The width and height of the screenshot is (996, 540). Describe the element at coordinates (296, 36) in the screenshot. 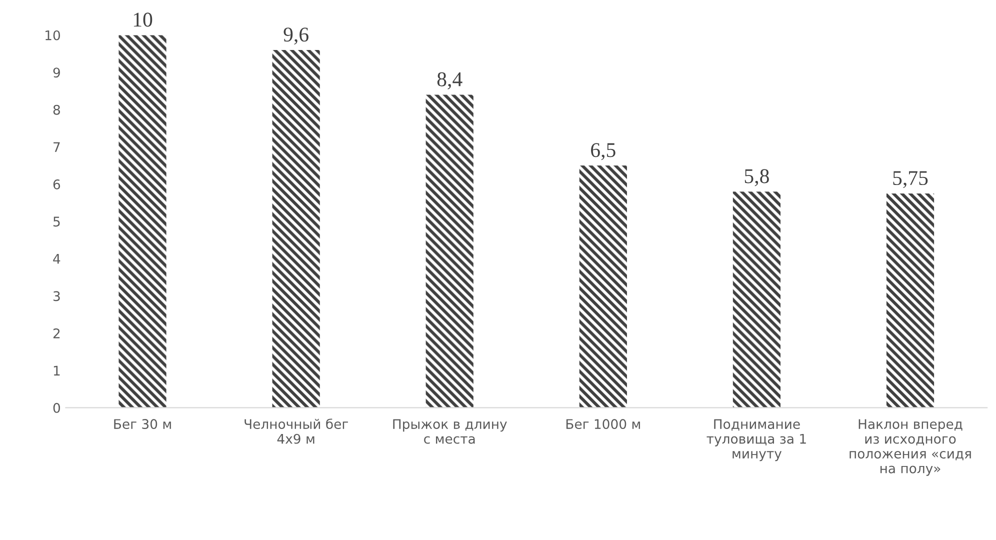

I see `data-label: 9,6` at that location.